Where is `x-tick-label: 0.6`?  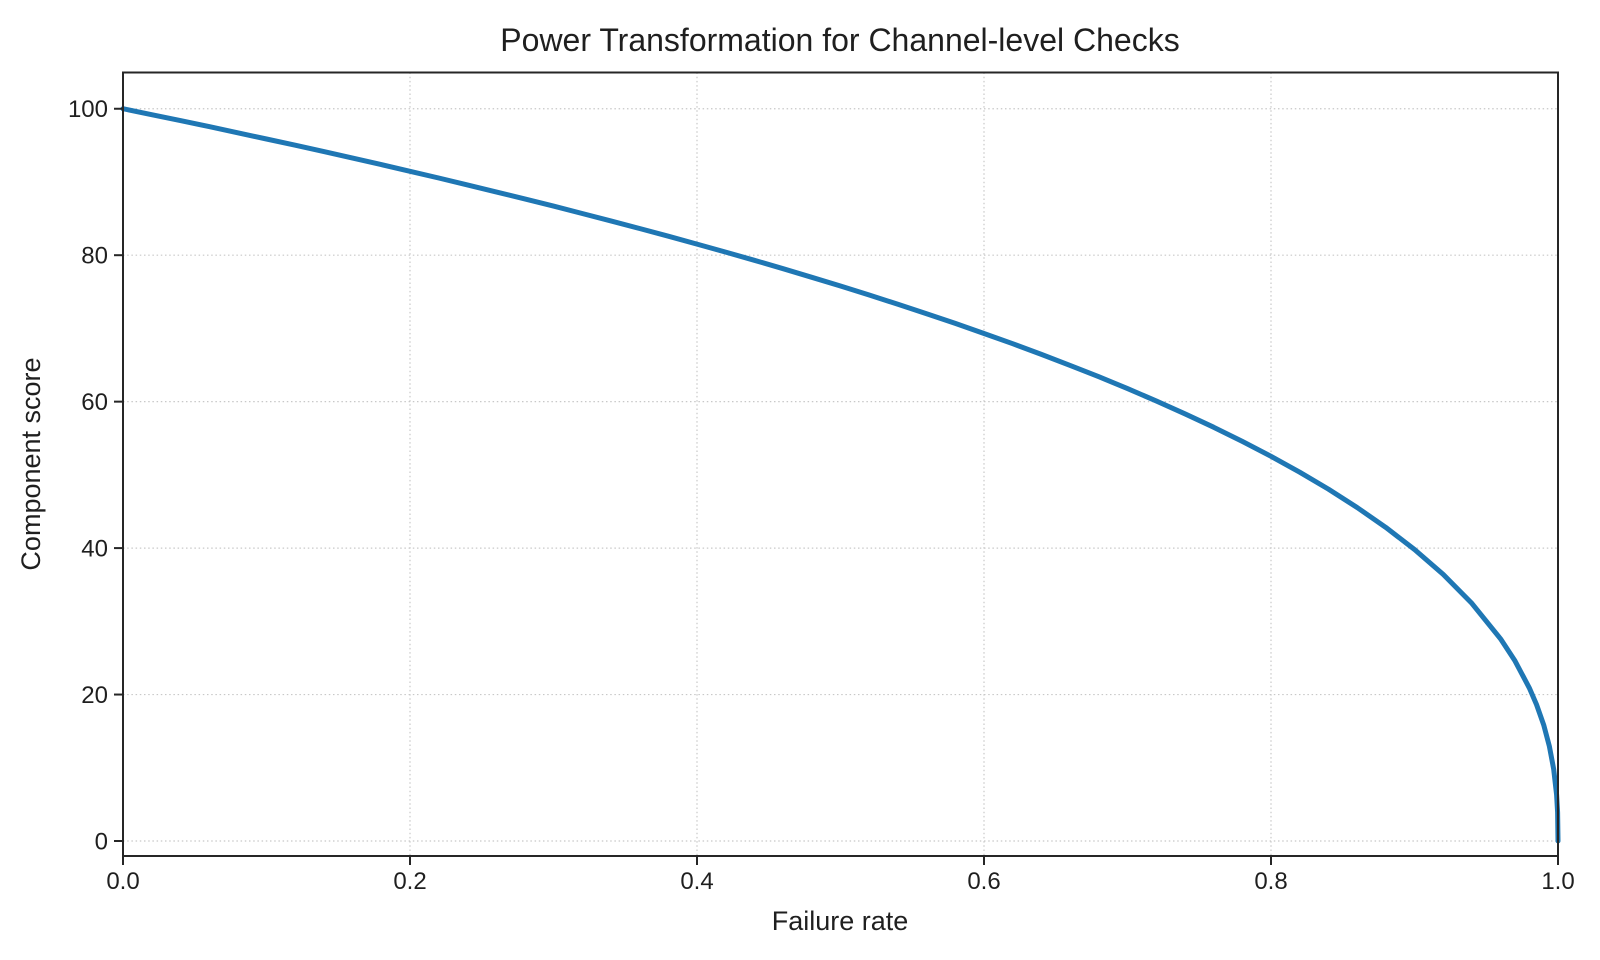
x-tick-label: 0.6 is located at coordinates (983, 881).